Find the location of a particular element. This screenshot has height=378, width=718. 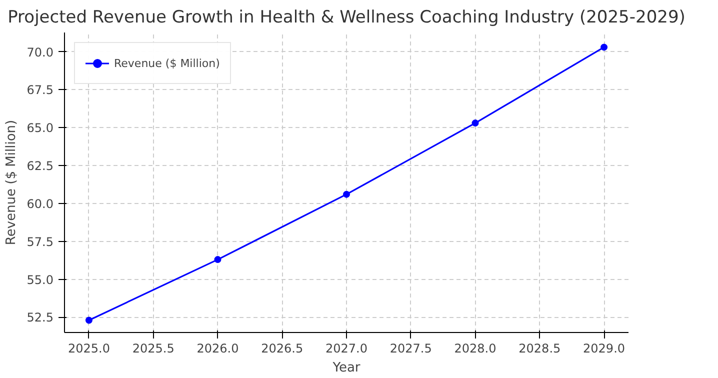

x-tick-label: 2027.0 is located at coordinates (347, 349).